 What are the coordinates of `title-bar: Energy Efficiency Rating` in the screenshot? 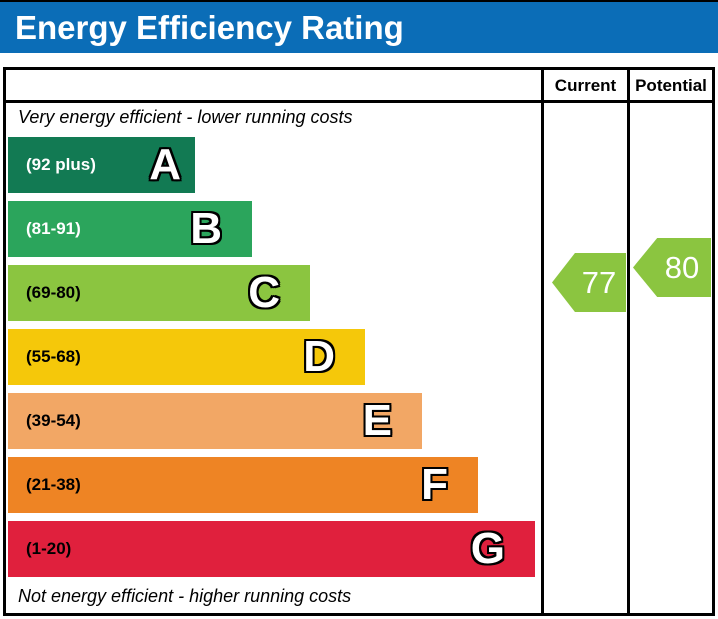 It's located at (359, 27).